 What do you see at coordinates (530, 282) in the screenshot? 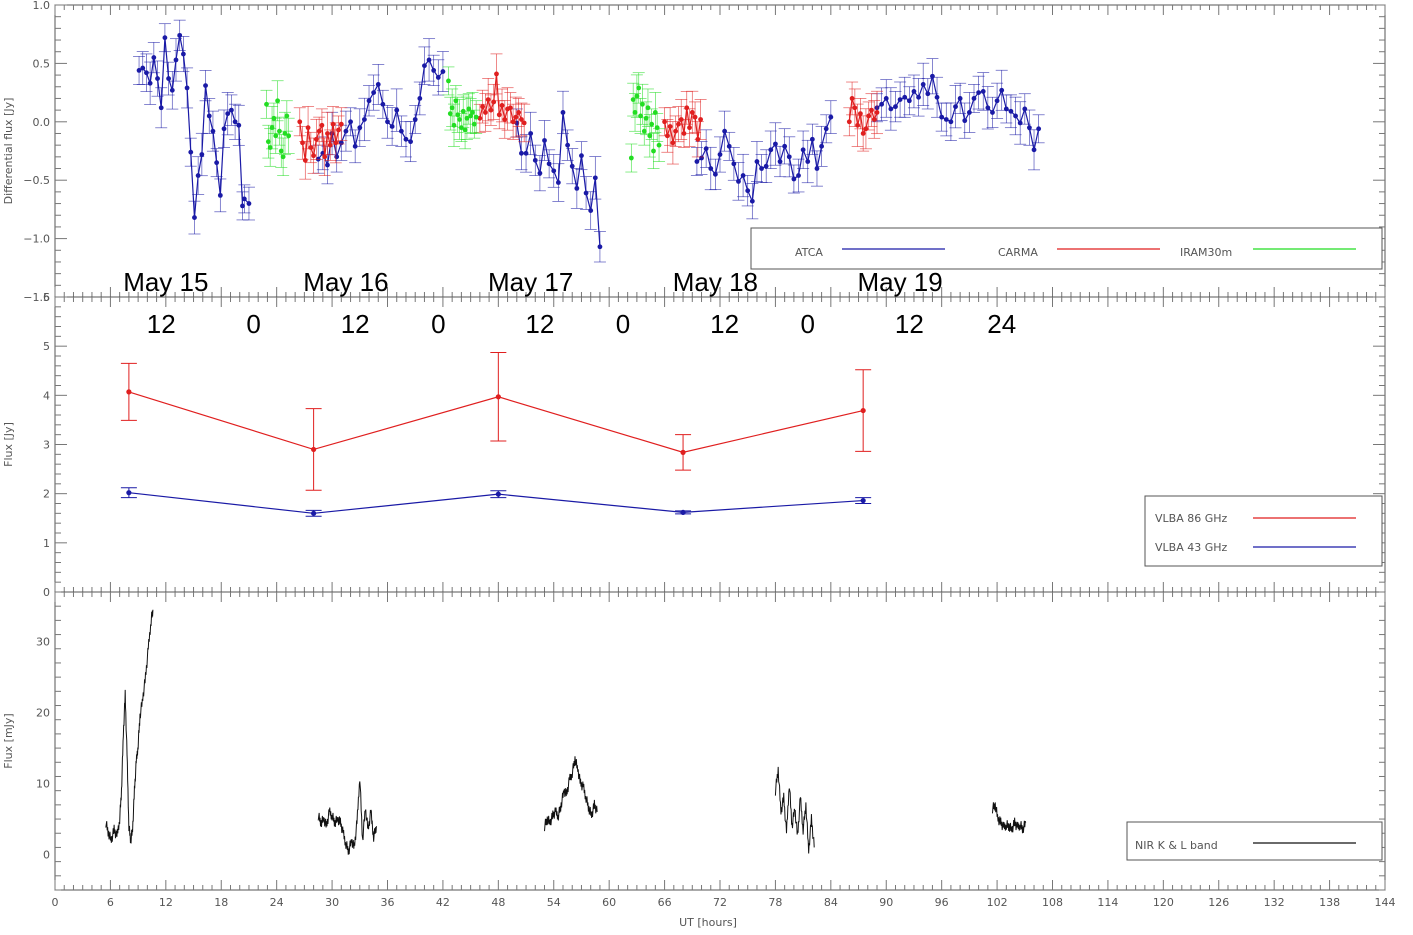
I see `day-label: May 17` at bounding box center [530, 282].